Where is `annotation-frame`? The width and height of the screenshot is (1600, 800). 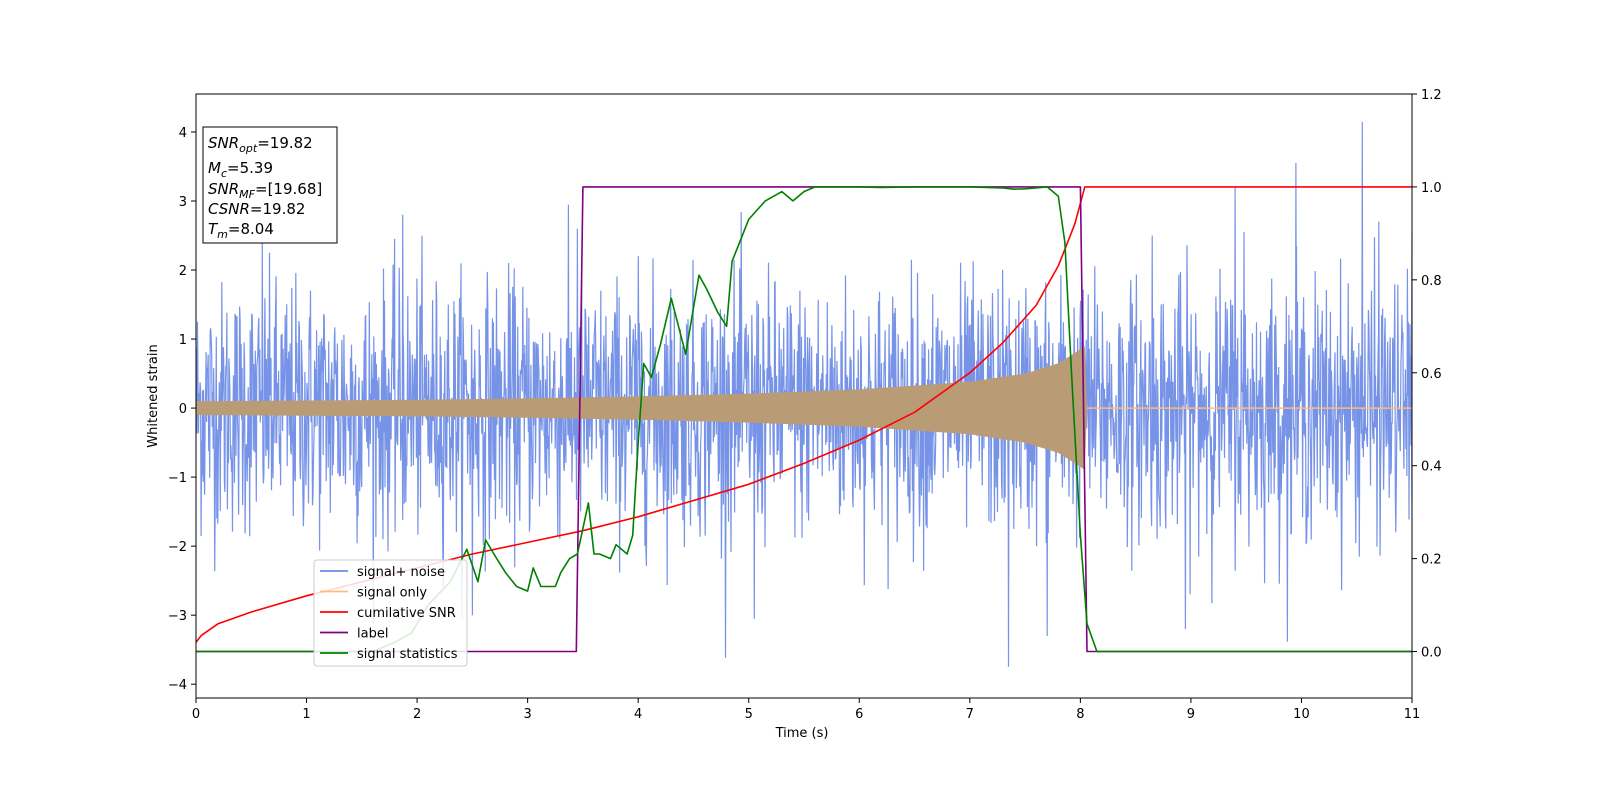
annotation-frame is located at coordinates (270, 185).